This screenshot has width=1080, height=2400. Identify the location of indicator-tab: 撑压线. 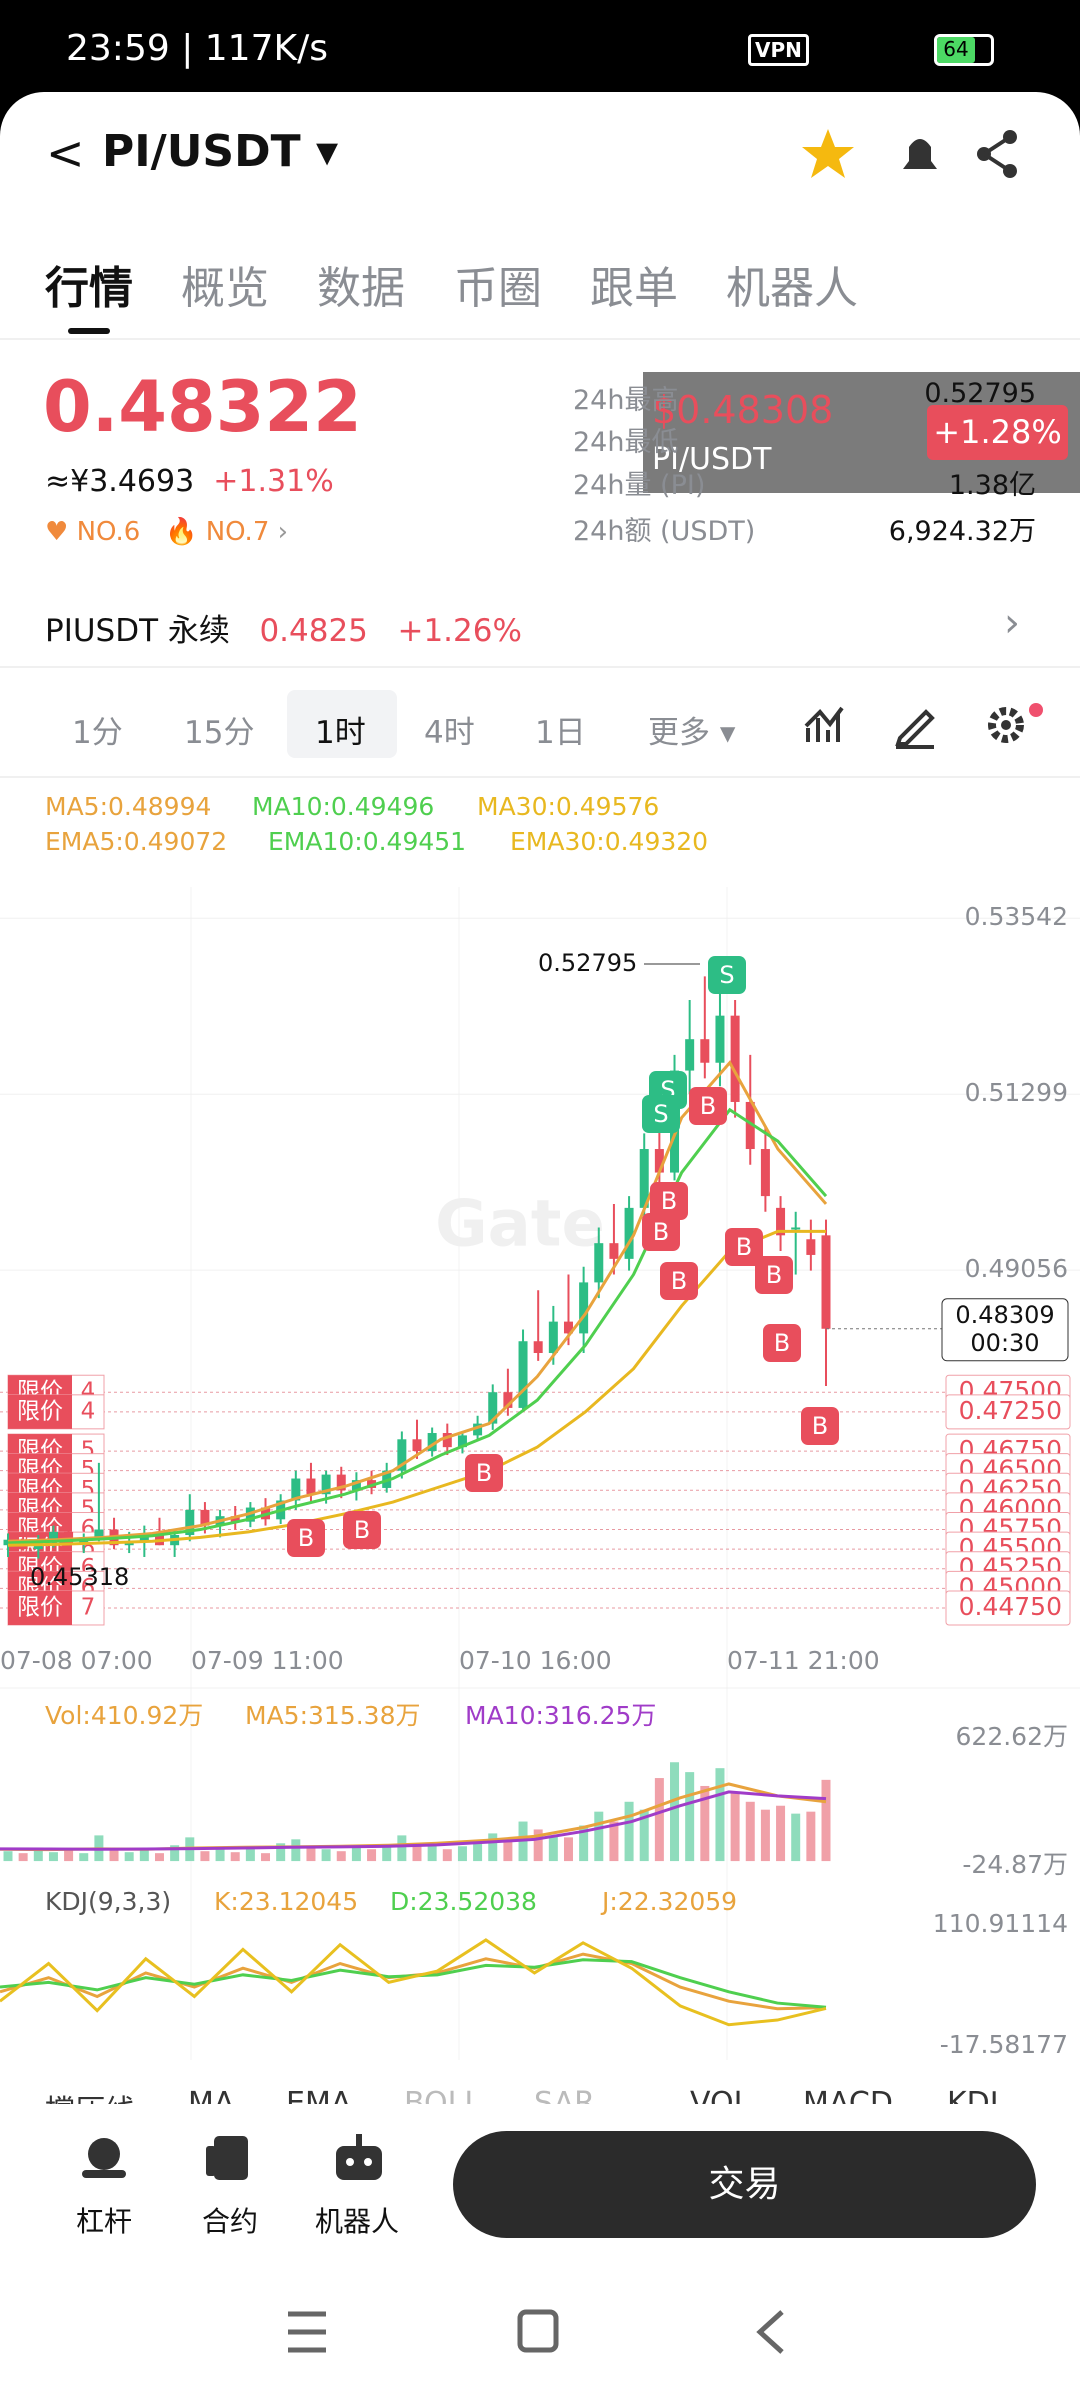
(90, 2095).